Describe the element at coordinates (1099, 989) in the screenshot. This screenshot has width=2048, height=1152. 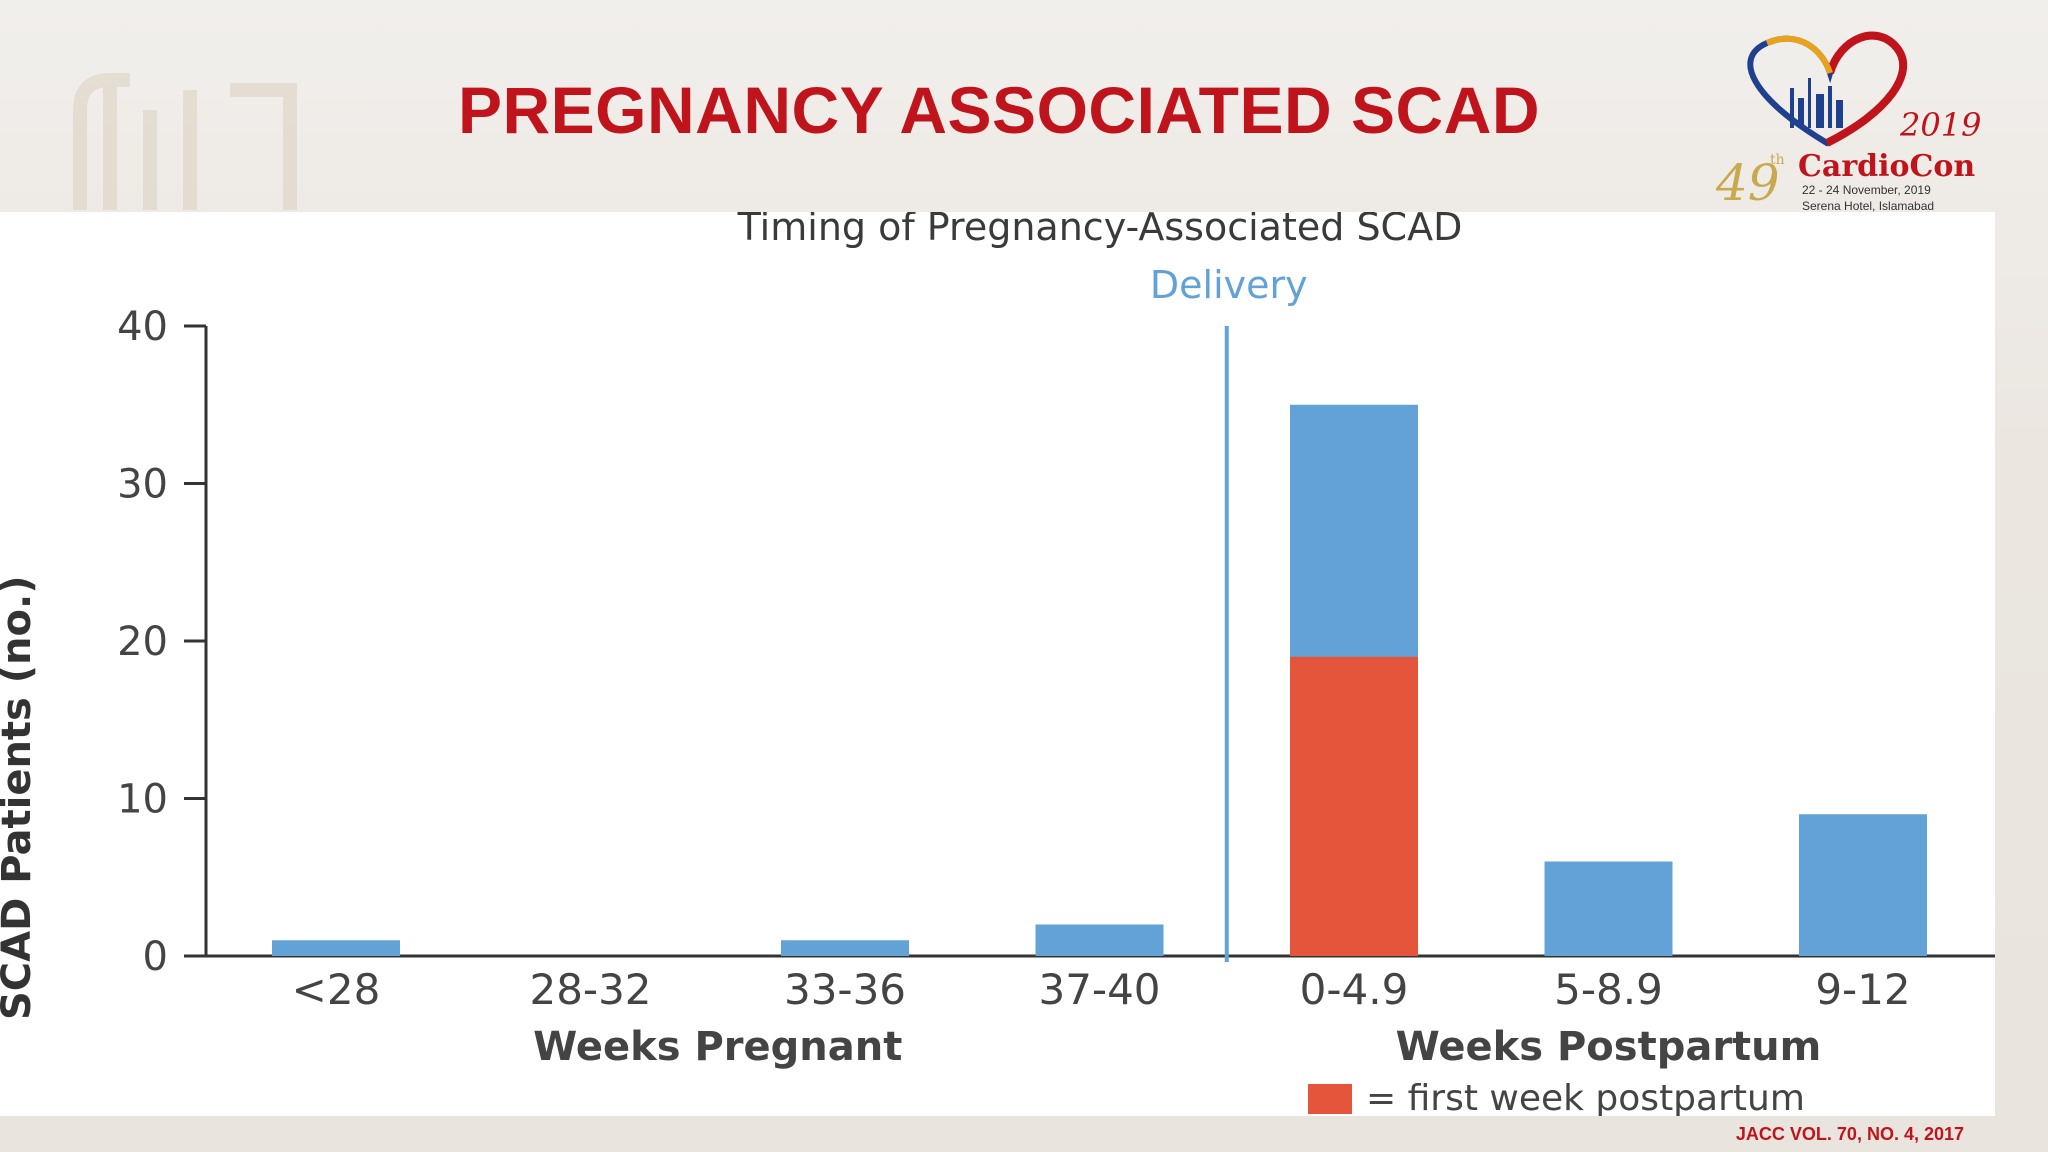
I see `x-tick-label: 37-40` at that location.